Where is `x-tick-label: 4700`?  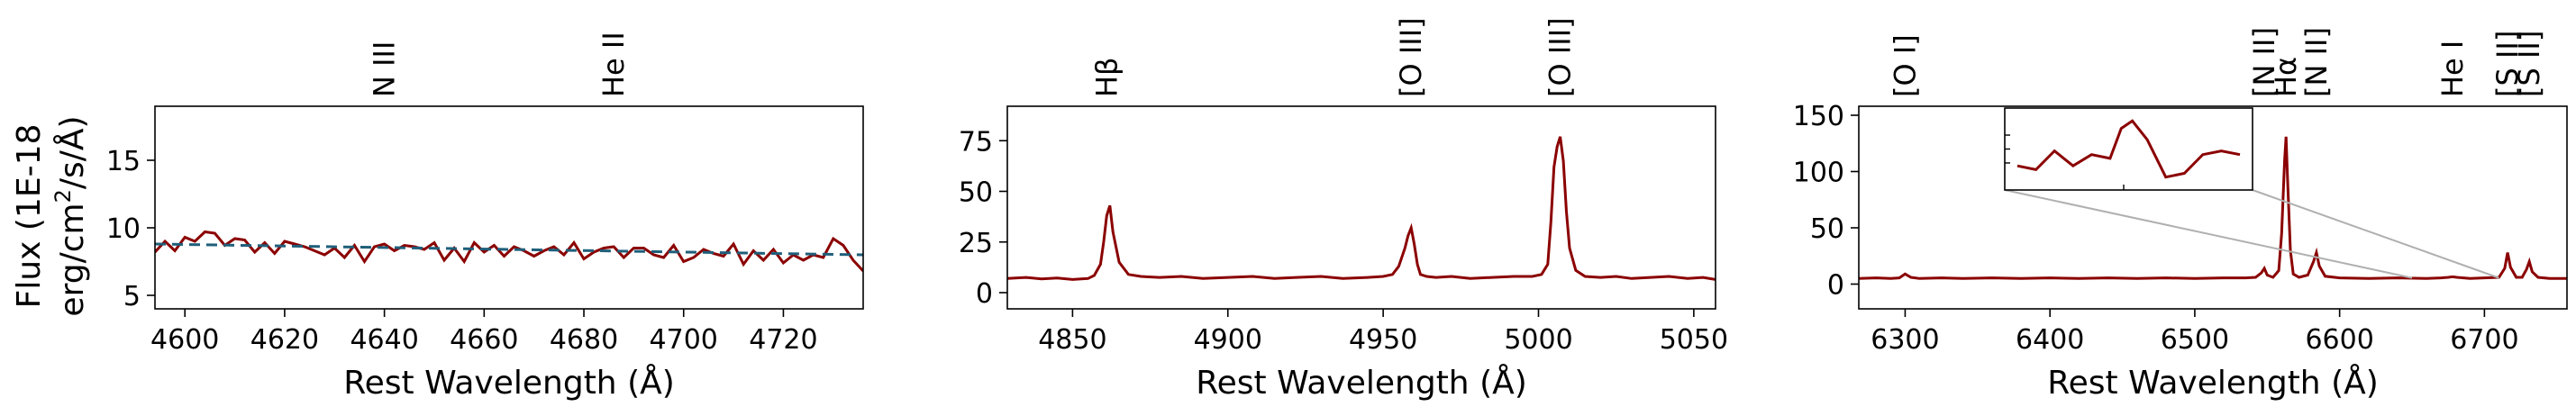
x-tick-label: 4700 is located at coordinates (684, 340).